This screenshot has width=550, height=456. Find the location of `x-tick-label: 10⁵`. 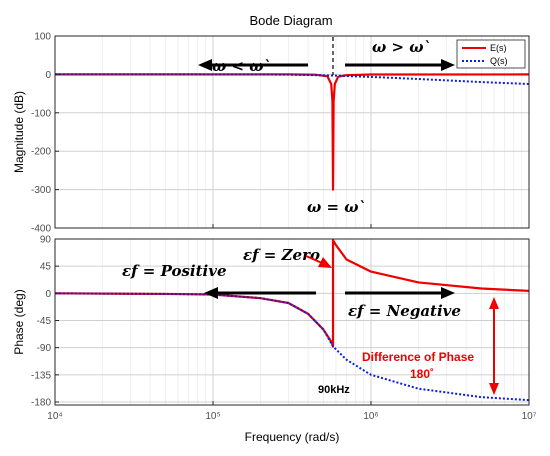

x-tick-label: 10⁵ is located at coordinates (212, 416).